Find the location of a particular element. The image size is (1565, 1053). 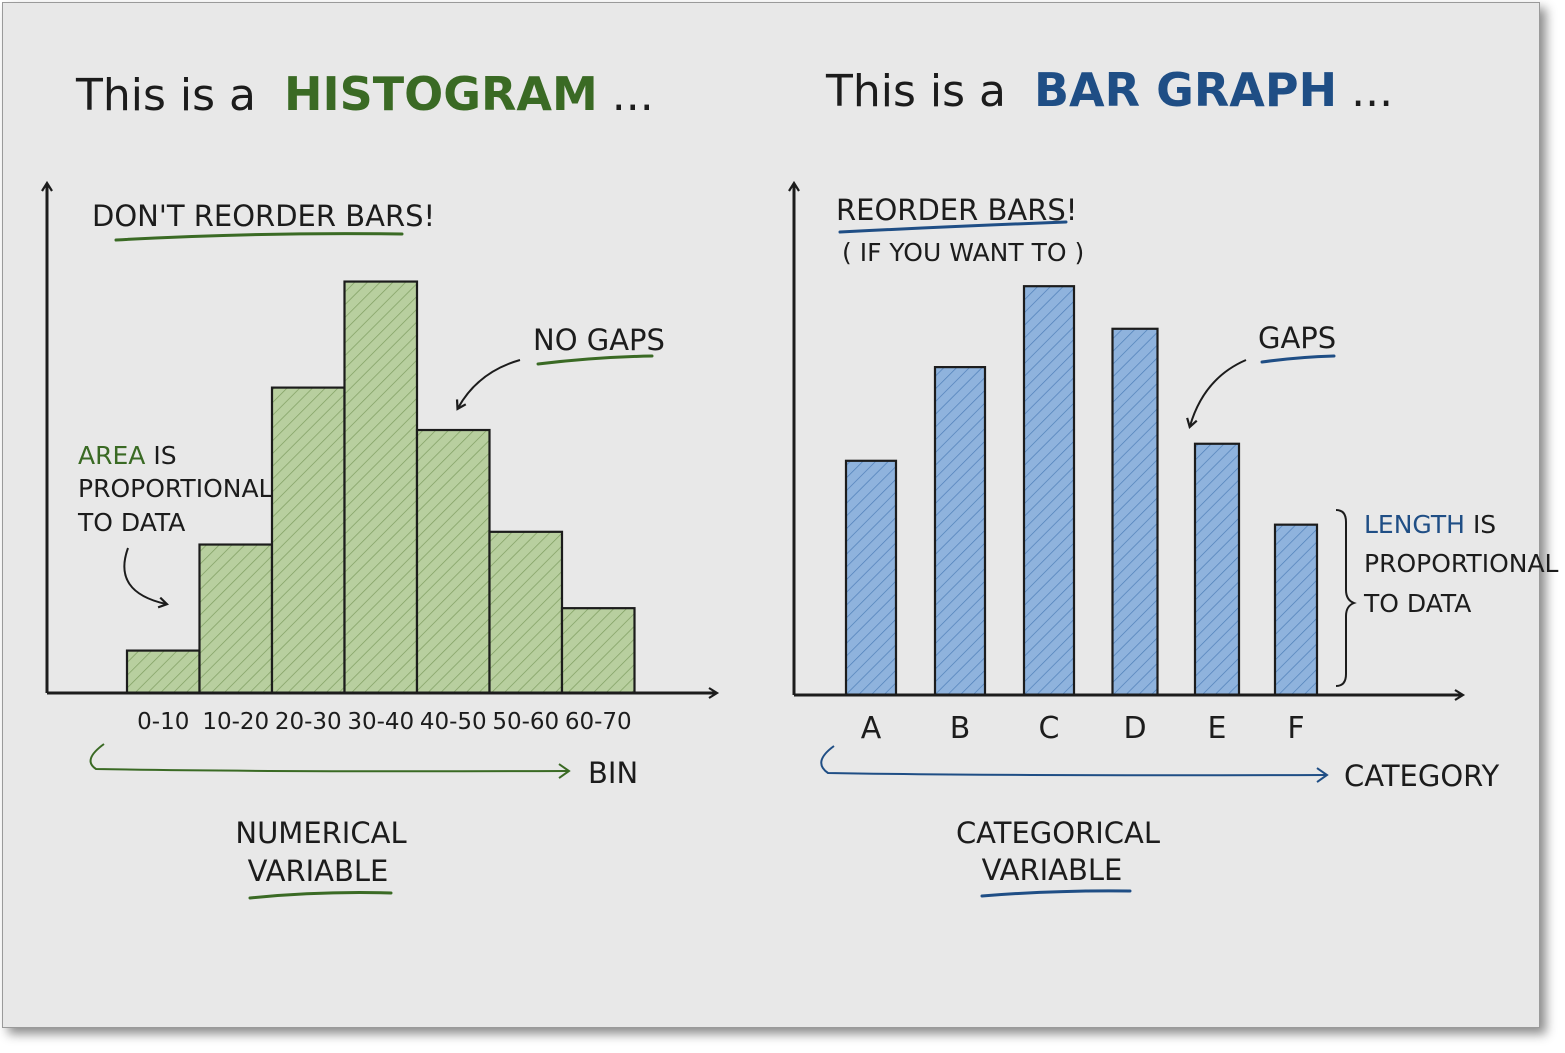

histogram-variable-underline is located at coordinates (320, 895).